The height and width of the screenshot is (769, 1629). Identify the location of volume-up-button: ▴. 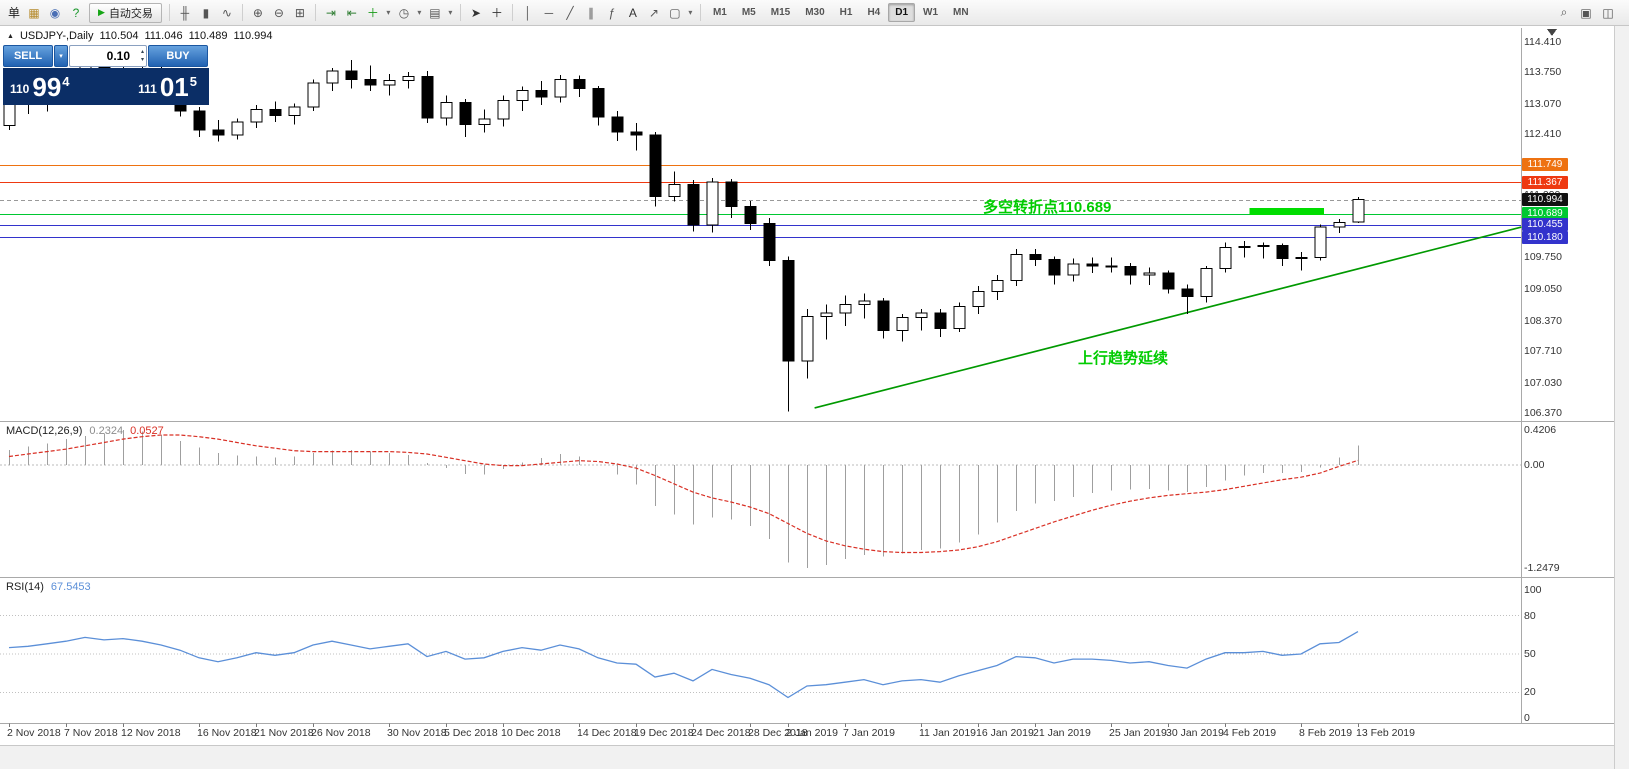
(142, 52).